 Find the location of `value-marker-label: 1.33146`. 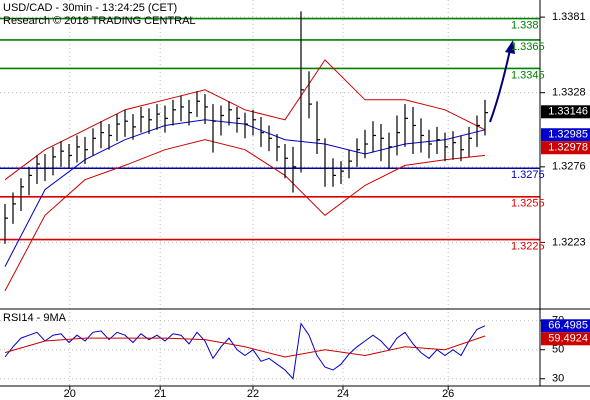

value-marker-label: 1.33146 is located at coordinates (568, 112).